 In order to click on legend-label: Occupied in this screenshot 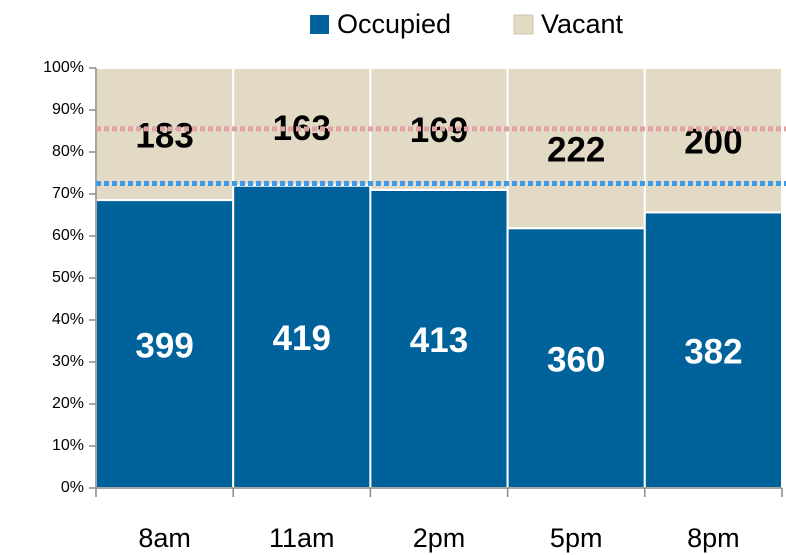, I will do `click(394, 24)`.